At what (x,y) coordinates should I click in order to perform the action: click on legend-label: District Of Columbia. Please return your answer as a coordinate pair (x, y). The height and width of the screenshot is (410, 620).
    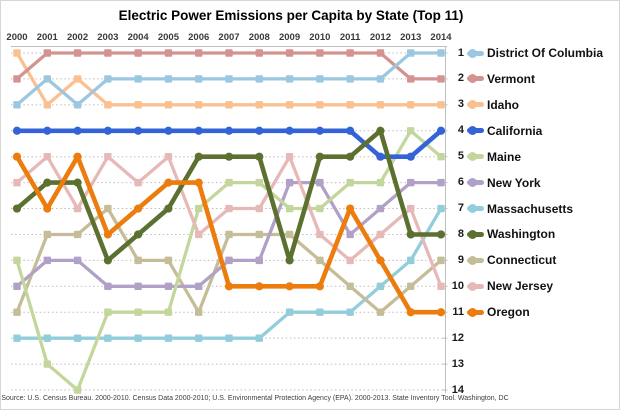
    Looking at the image, I should click on (545, 53).